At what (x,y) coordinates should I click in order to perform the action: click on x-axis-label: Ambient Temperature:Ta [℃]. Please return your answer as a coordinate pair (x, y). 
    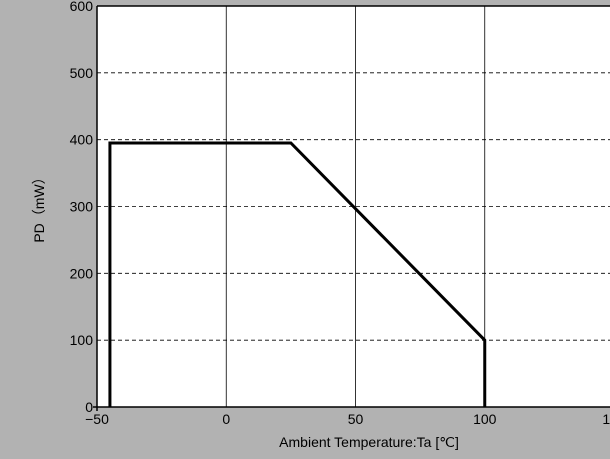
    Looking at the image, I should click on (369, 442).